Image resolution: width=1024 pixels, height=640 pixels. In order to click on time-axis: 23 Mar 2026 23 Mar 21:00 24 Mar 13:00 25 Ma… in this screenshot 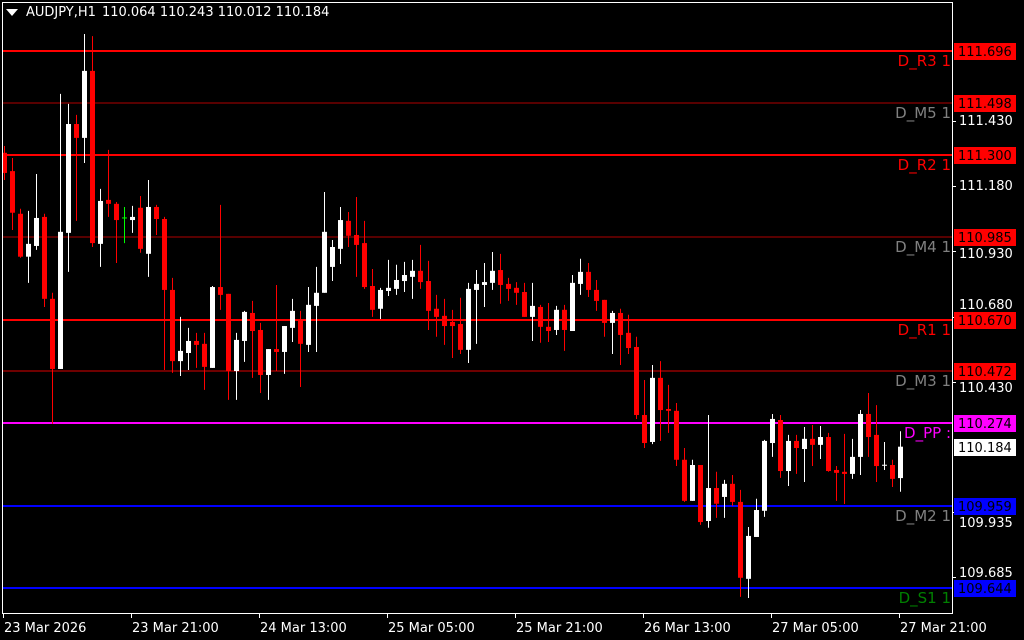, I will do `click(495, 624)`.